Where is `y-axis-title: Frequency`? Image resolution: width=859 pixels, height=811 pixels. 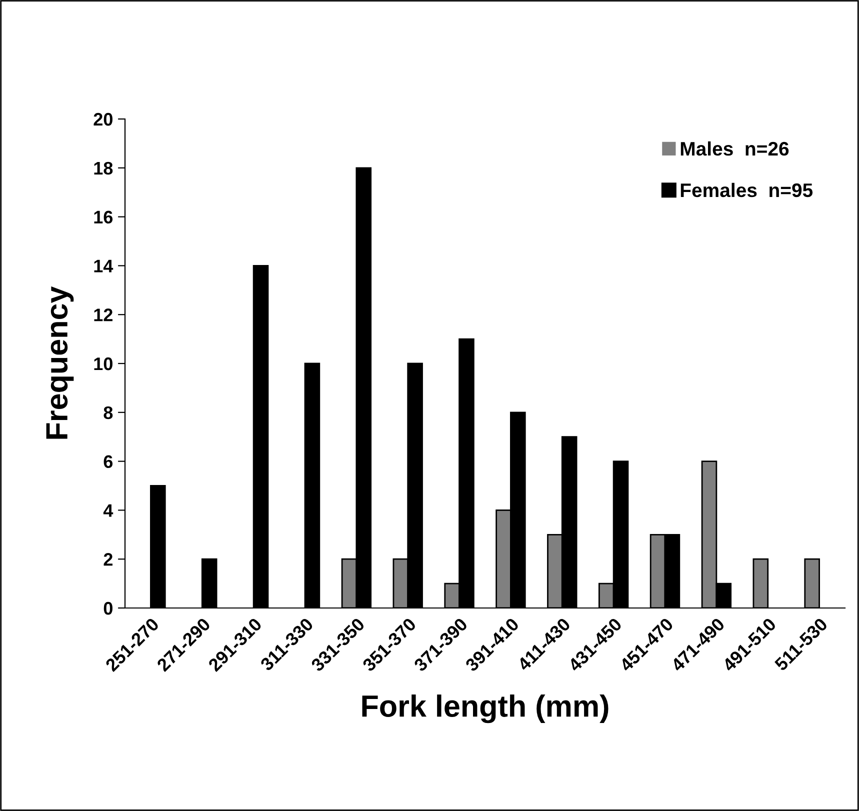 y-axis-title: Frequency is located at coordinates (60, 362).